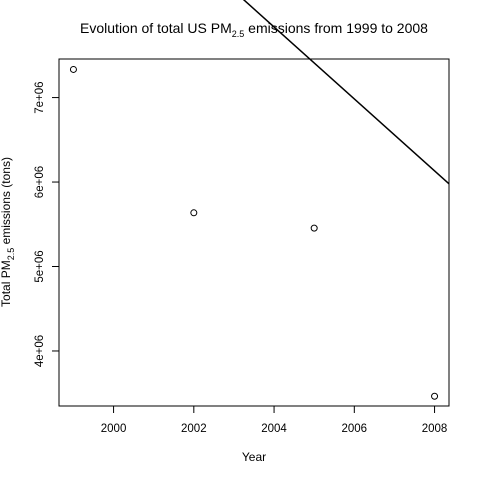 Image resolution: width=480 pixels, height=480 pixels. Describe the element at coordinates (274, 420) in the screenshot. I see `x-axis: 2000 2002 2004 2006 2008` at that location.